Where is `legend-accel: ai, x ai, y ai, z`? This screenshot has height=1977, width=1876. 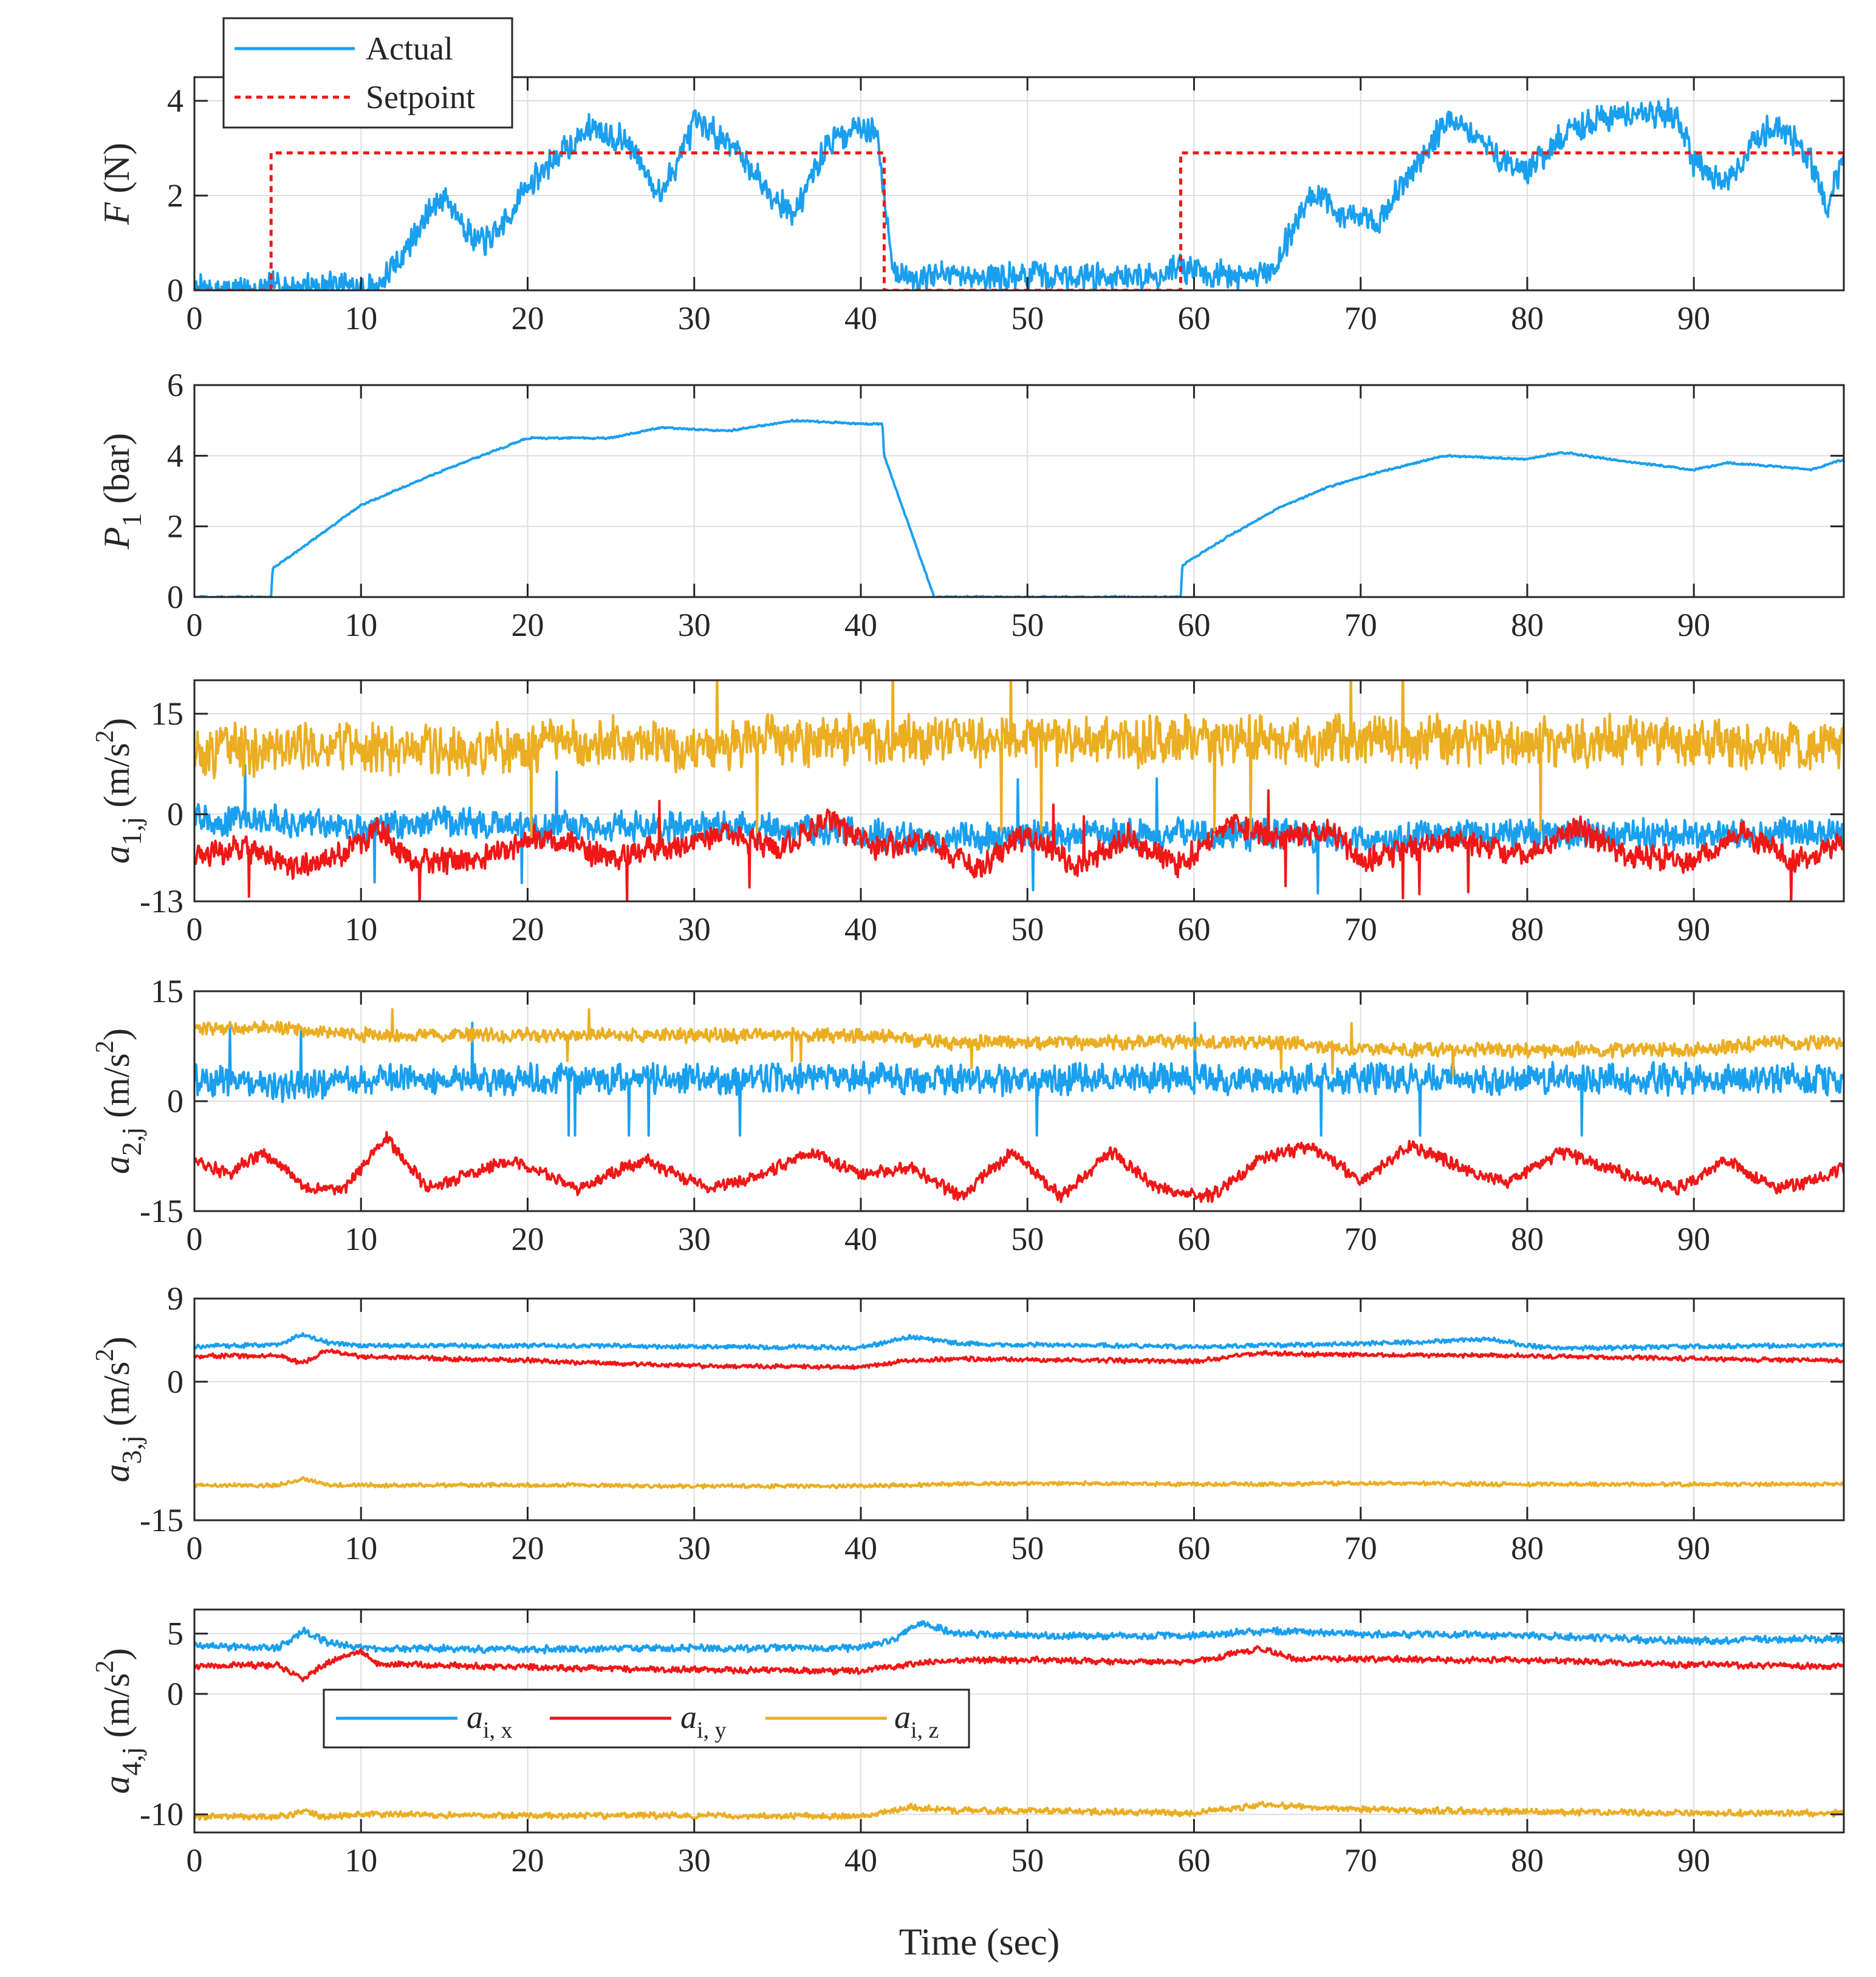
legend-accel: ai, x ai, y ai, z is located at coordinates (646, 1718).